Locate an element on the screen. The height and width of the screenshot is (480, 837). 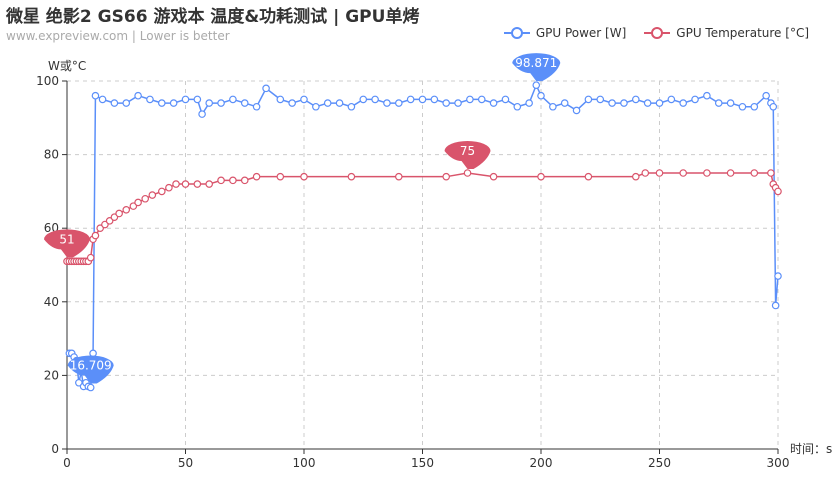
legend-item-gpu-temperature: GPU Temperature [°C] is located at coordinates (726, 33).